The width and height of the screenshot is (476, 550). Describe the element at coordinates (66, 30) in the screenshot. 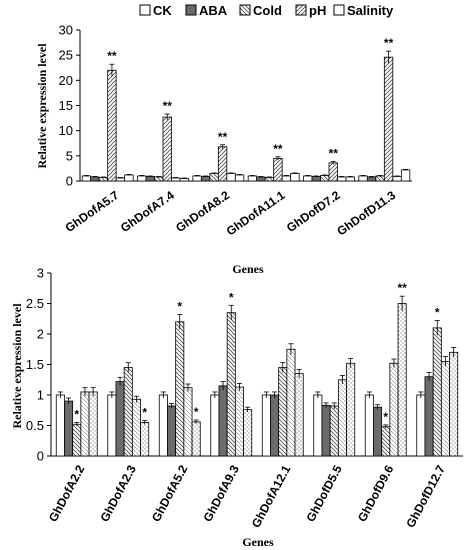

I see `y-tick-label: 30` at that location.